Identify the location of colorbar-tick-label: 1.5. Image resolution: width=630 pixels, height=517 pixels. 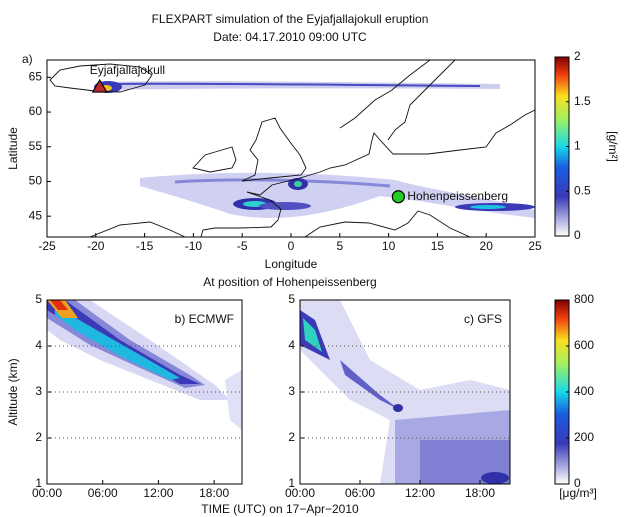
(582, 101).